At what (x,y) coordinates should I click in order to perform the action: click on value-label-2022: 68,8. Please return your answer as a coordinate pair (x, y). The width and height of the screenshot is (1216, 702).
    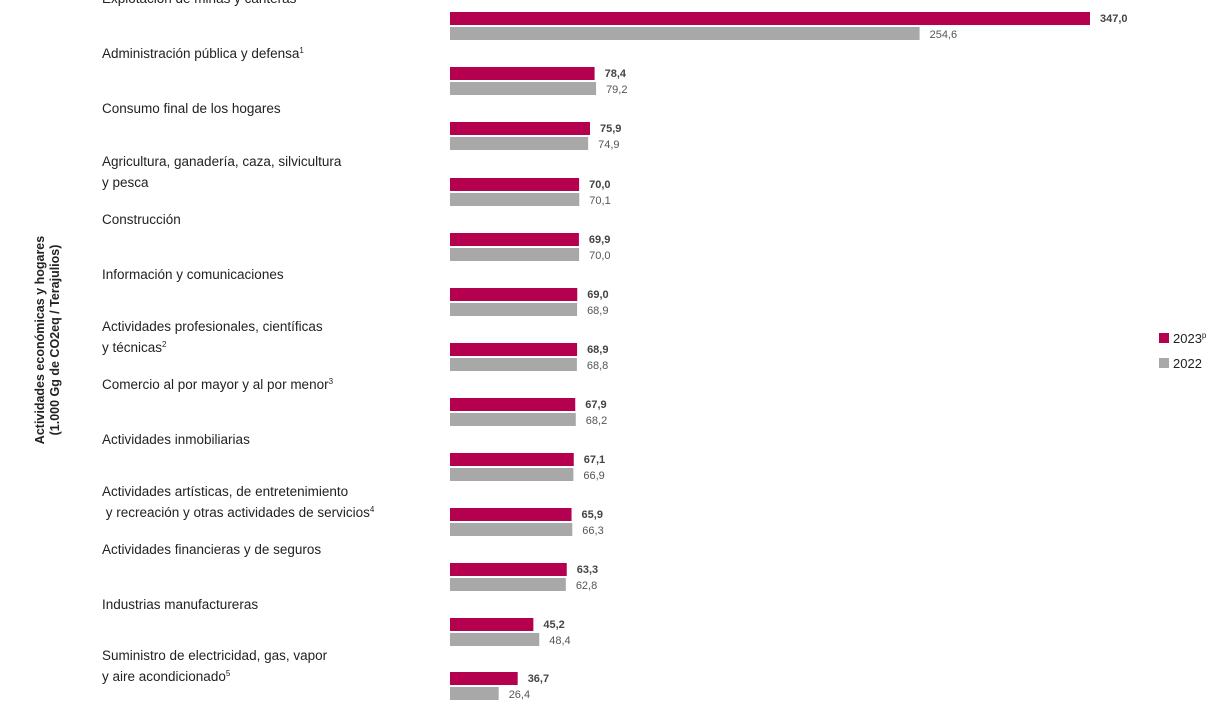
    Looking at the image, I should click on (597, 366).